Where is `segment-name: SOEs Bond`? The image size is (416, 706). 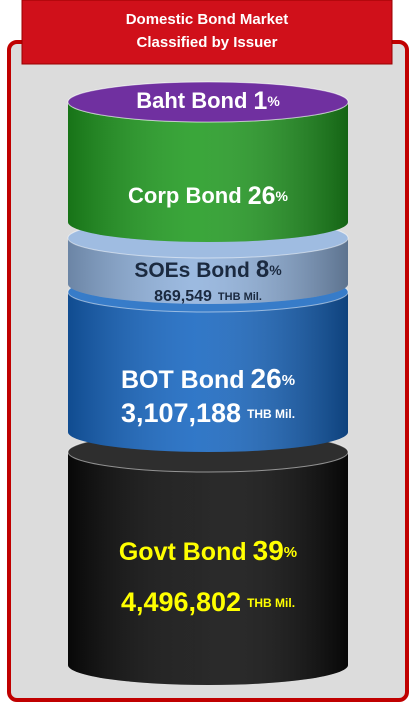 segment-name: SOEs Bond is located at coordinates (192, 270).